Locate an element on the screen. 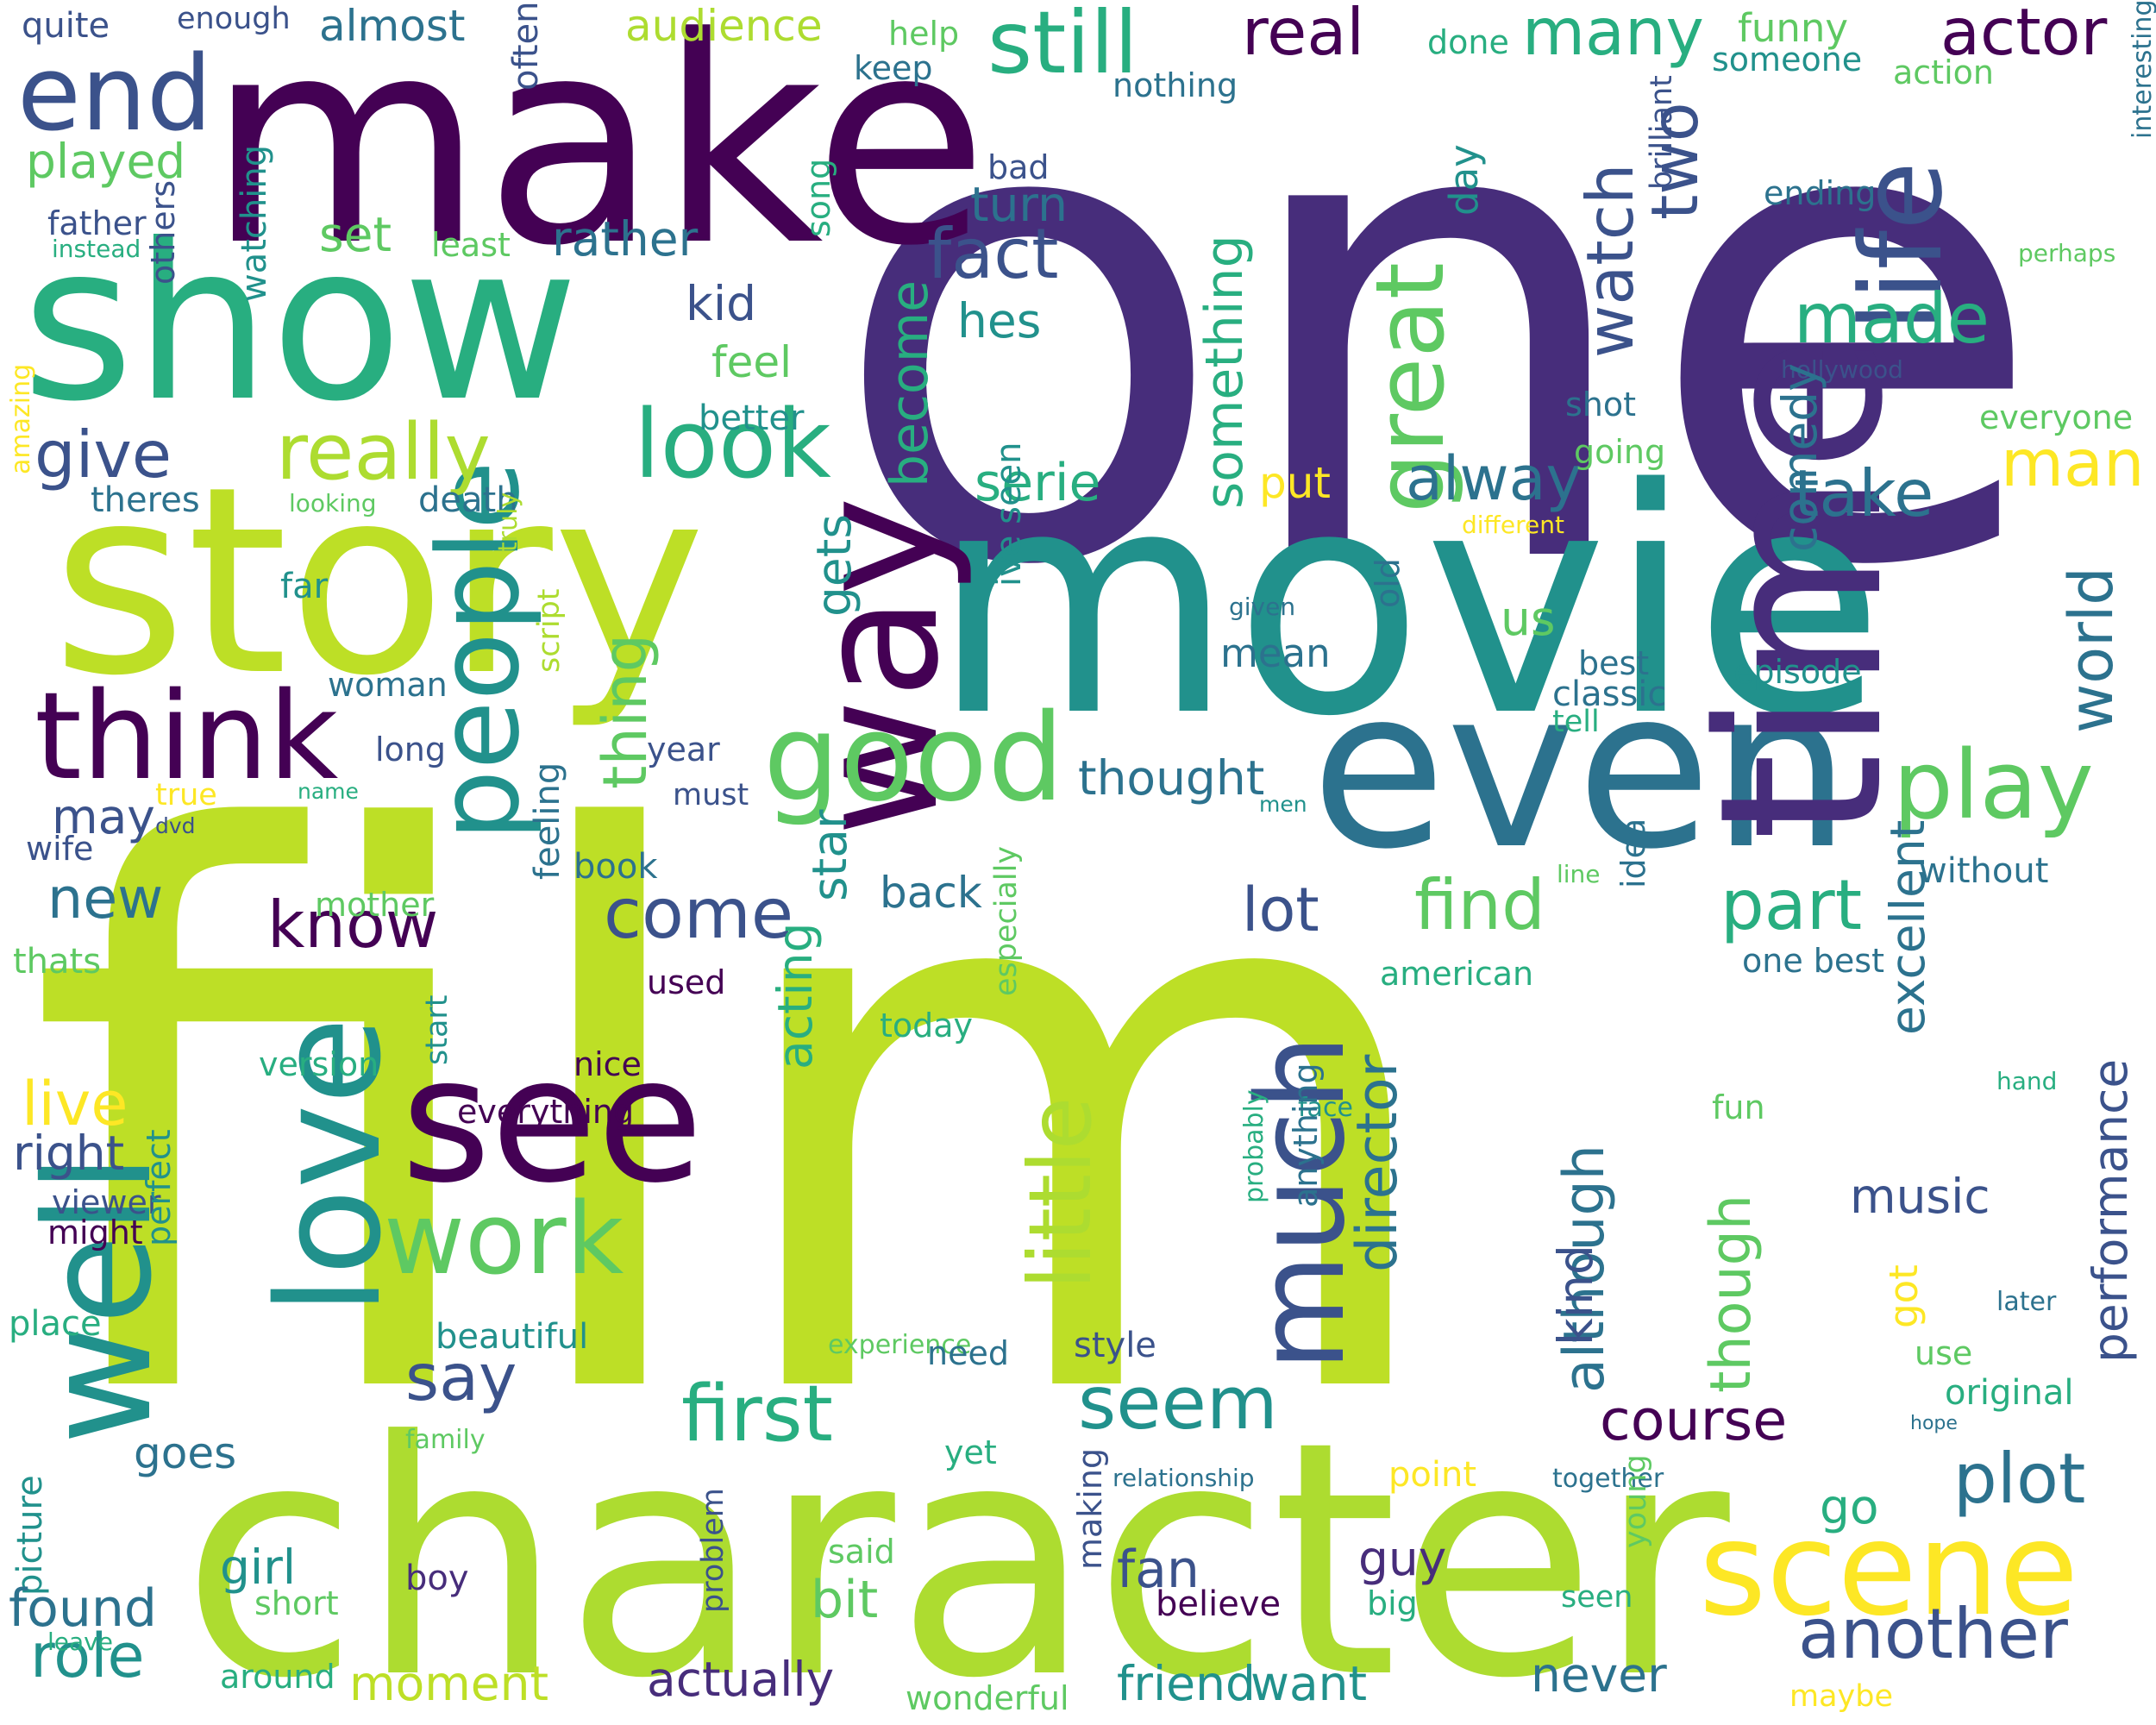 This screenshot has height=1725, width=2156. word-quite: quite is located at coordinates (66, 26).